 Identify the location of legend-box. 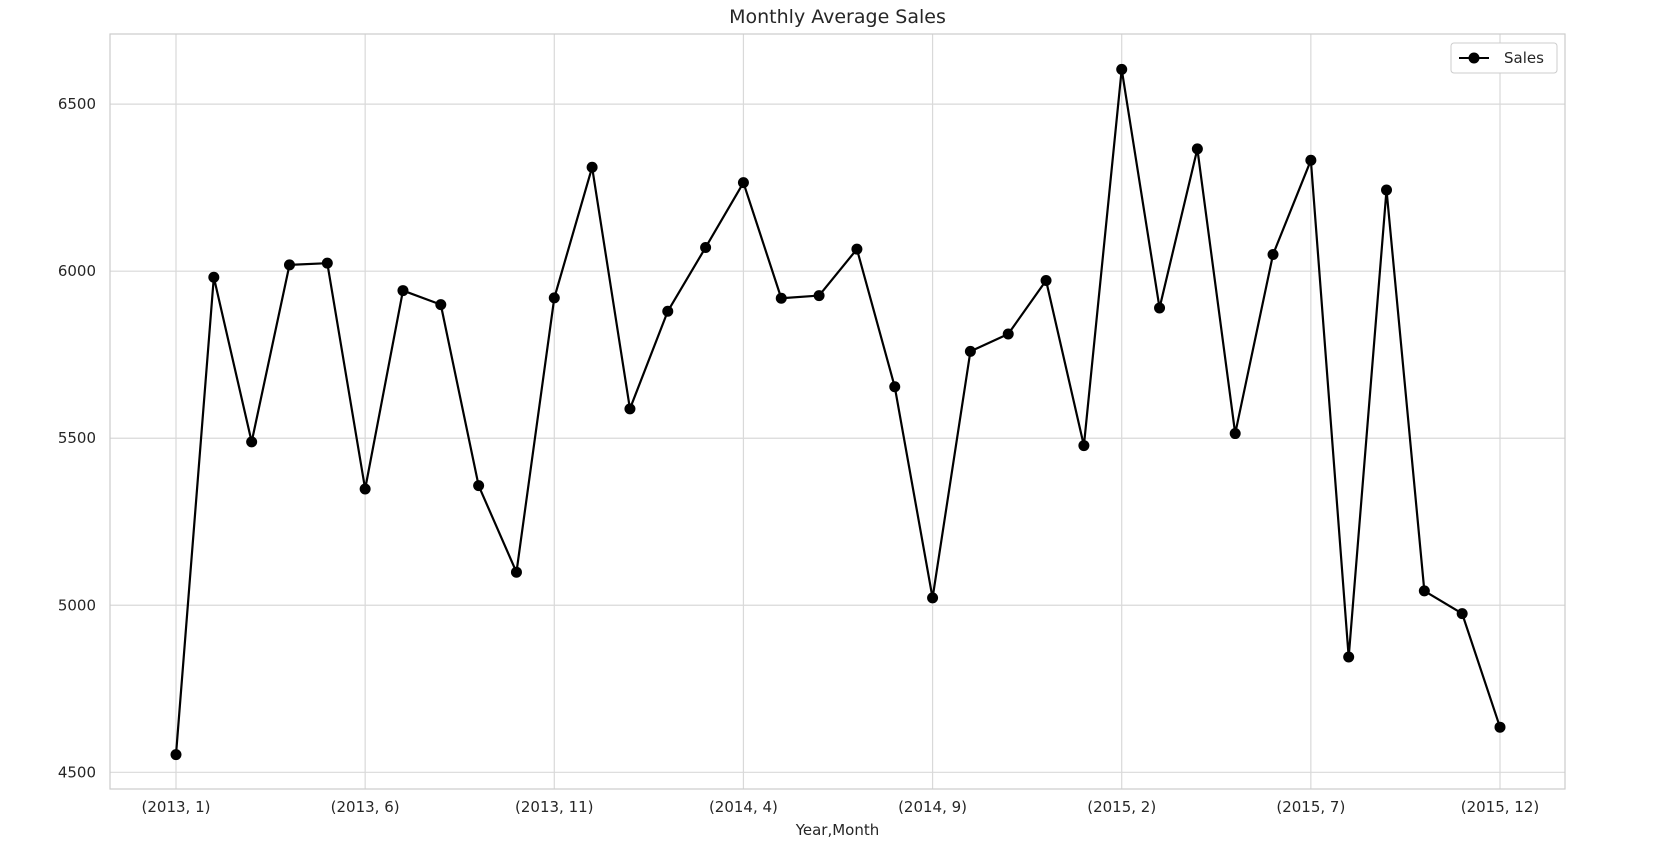
(1504, 58).